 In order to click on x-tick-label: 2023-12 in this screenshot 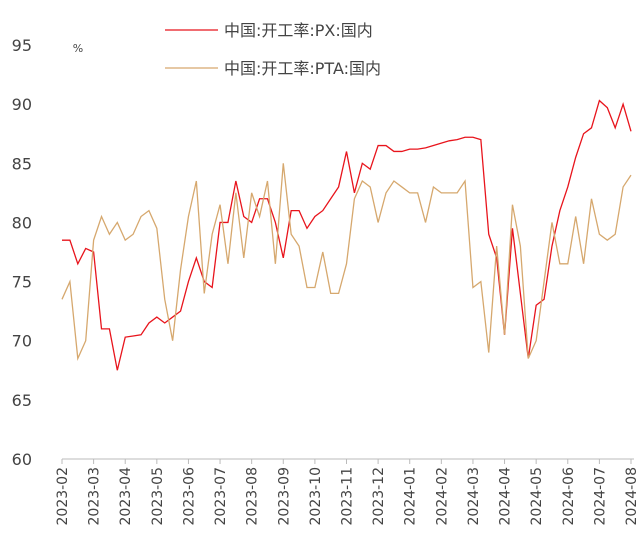, I will do `click(379, 496)`.